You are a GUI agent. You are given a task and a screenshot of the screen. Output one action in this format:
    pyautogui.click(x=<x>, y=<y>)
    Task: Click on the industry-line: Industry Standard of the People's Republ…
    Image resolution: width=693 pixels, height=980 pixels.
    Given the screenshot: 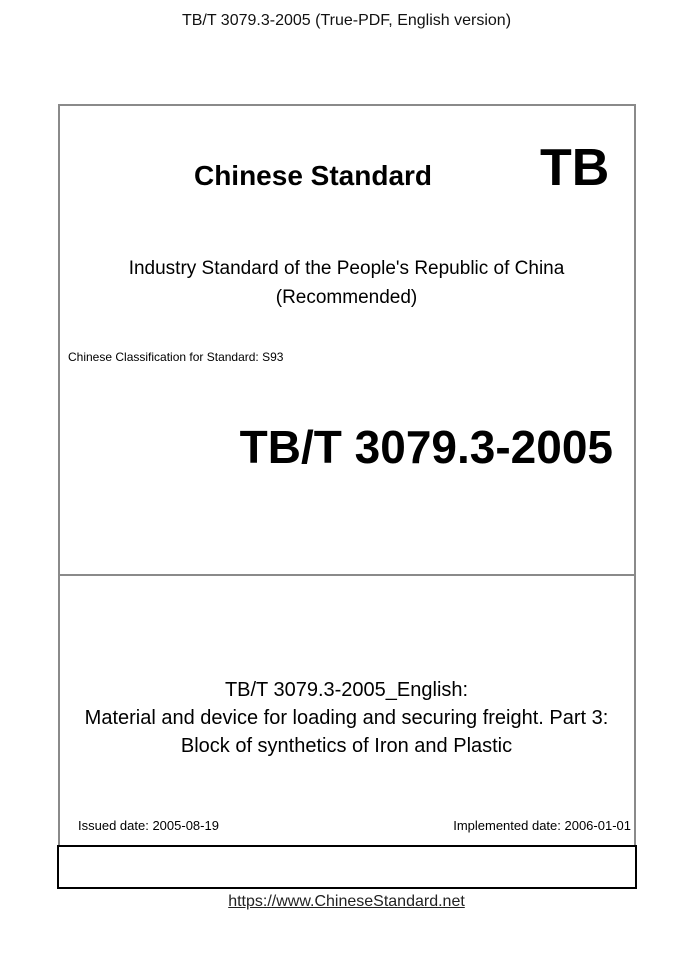 What is the action you would take?
    pyautogui.click(x=346, y=268)
    